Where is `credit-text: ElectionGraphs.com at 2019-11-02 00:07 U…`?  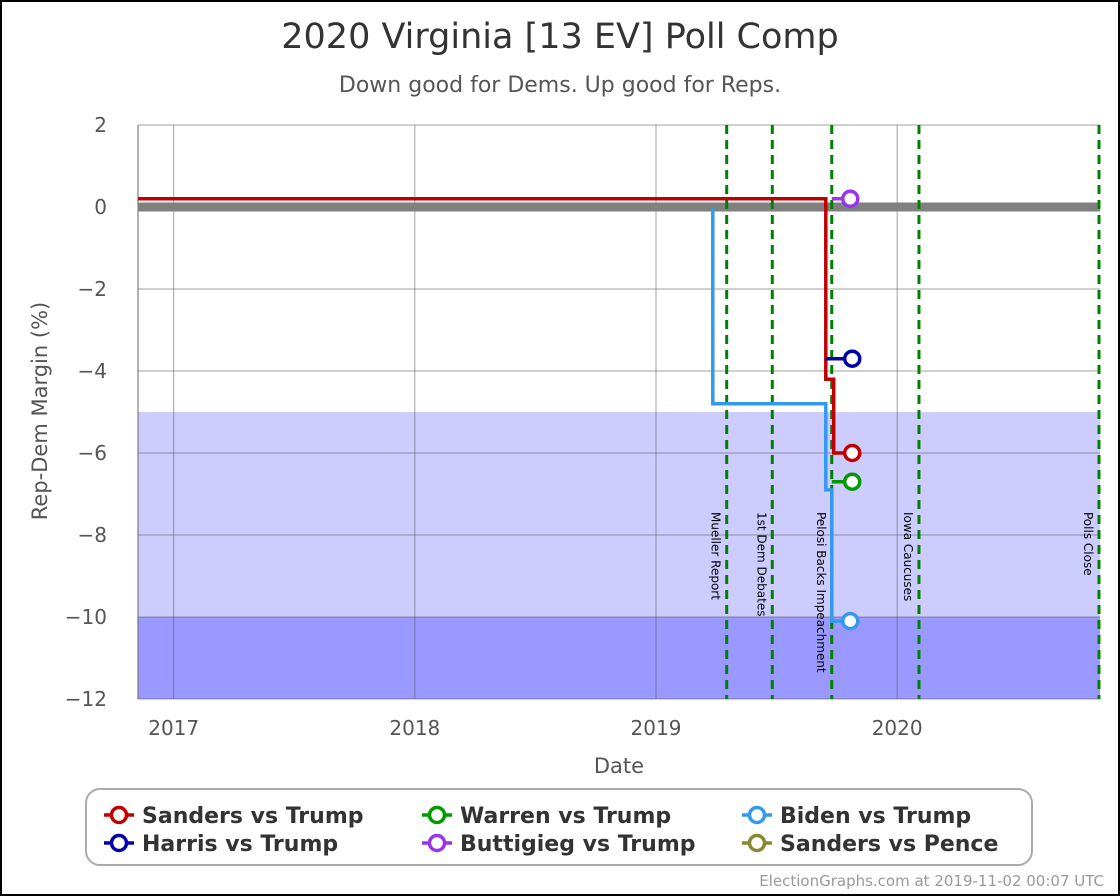
credit-text: ElectionGraphs.com at 2019-11-02 00:07 U… is located at coordinates (931, 881).